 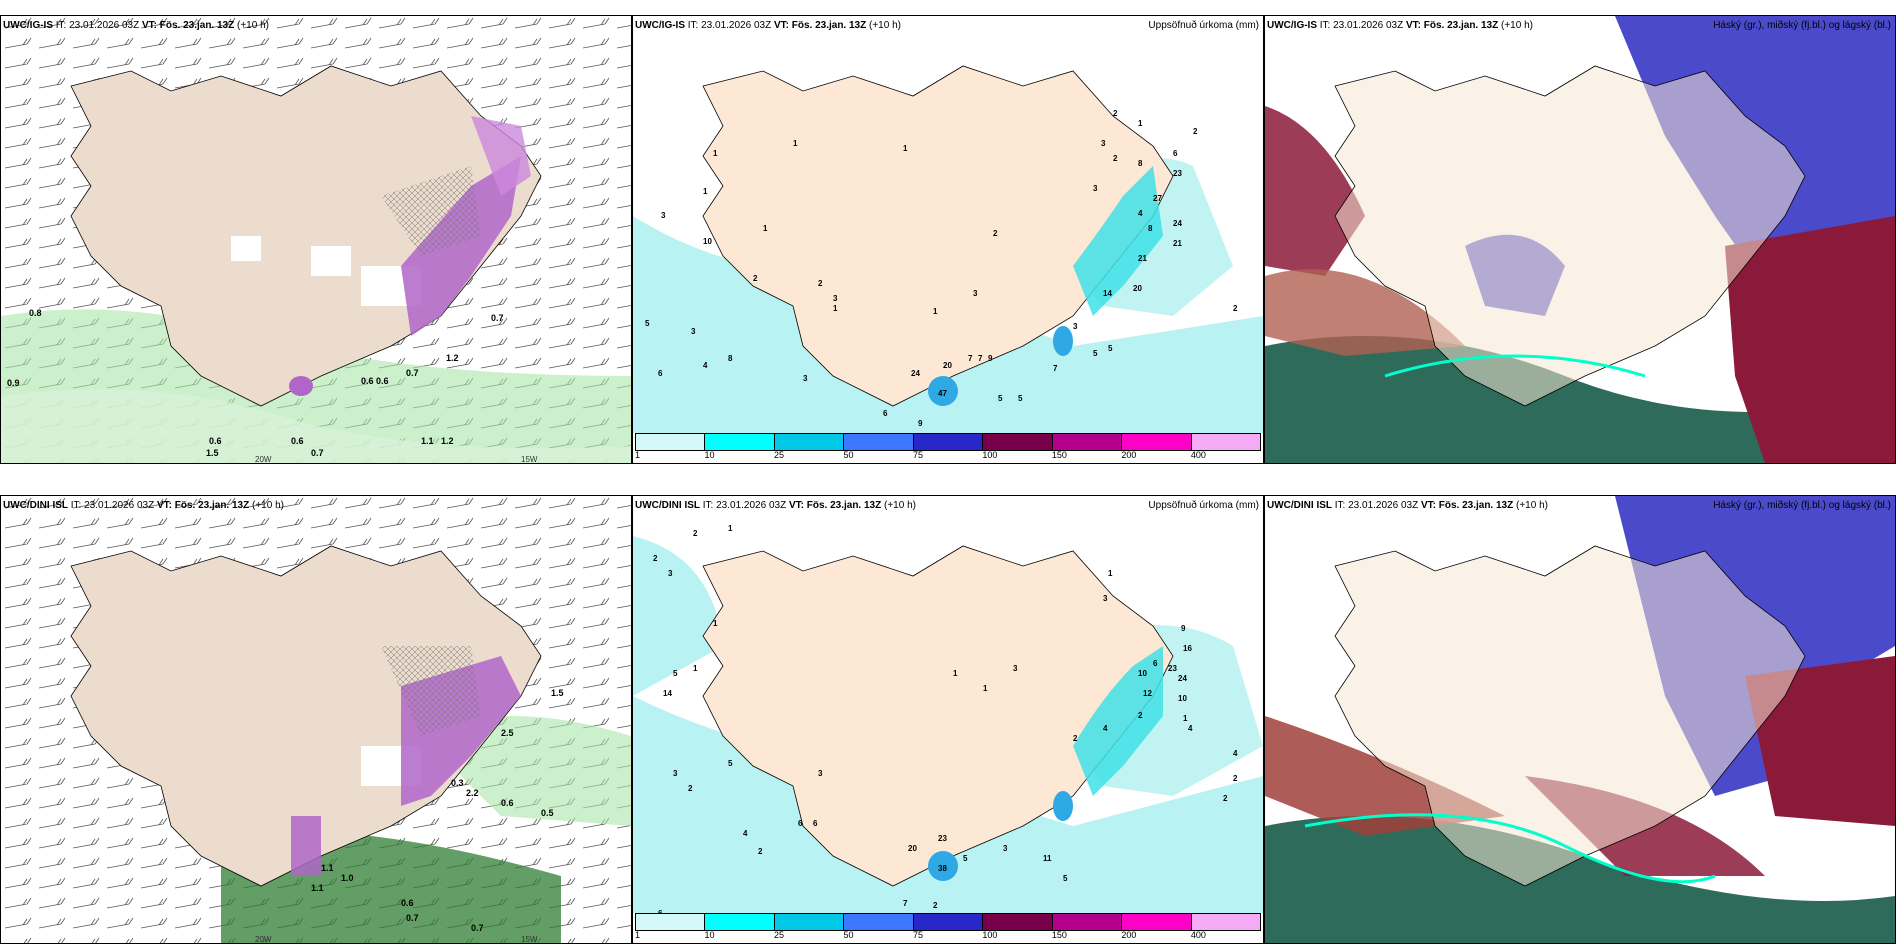 What do you see at coordinates (35, 313) in the screenshot?
I see `value-label: 0.8` at bounding box center [35, 313].